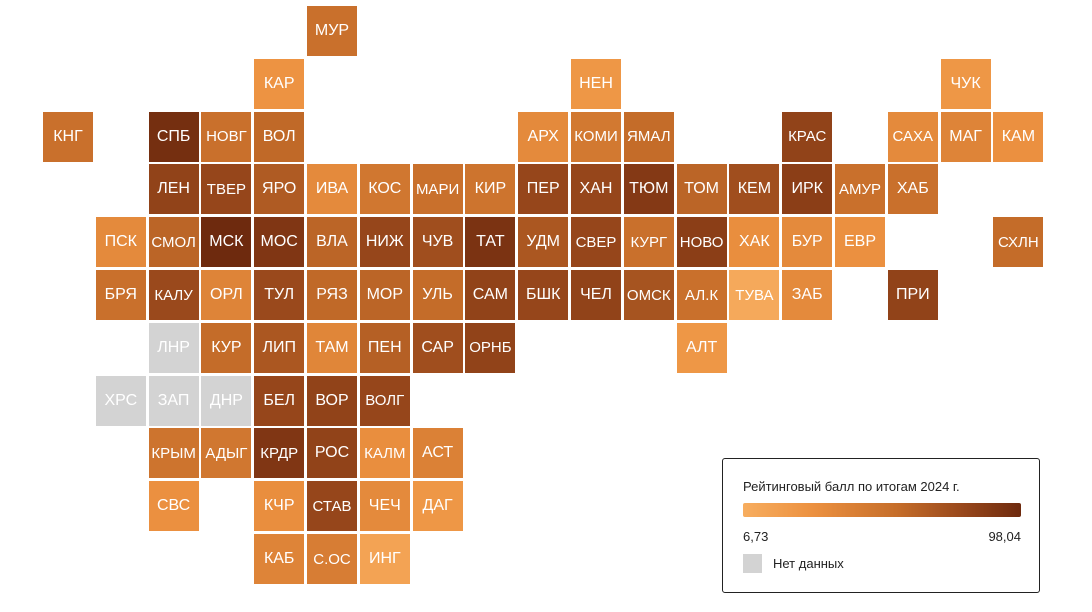  What do you see at coordinates (384, 506) in the screenshot?
I see `region-tile: ЧЕЧ` at bounding box center [384, 506].